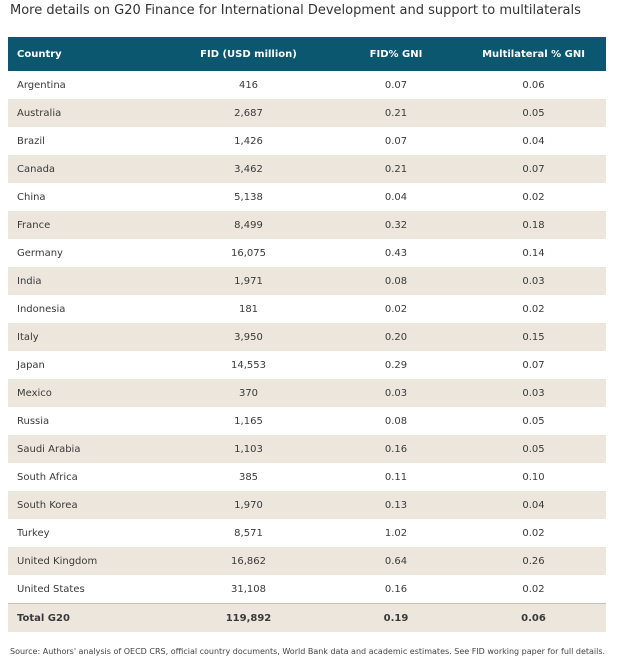 This screenshot has width=620, height=667. What do you see at coordinates (87, 337) in the screenshot?
I see `cell-country: Italy` at bounding box center [87, 337].